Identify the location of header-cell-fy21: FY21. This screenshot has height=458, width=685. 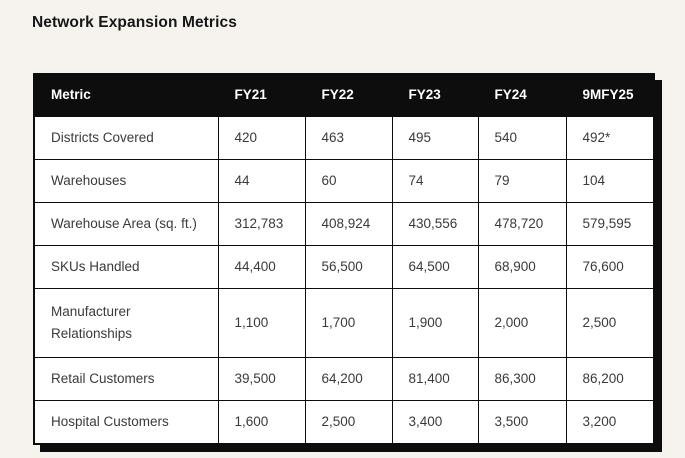
(261, 95).